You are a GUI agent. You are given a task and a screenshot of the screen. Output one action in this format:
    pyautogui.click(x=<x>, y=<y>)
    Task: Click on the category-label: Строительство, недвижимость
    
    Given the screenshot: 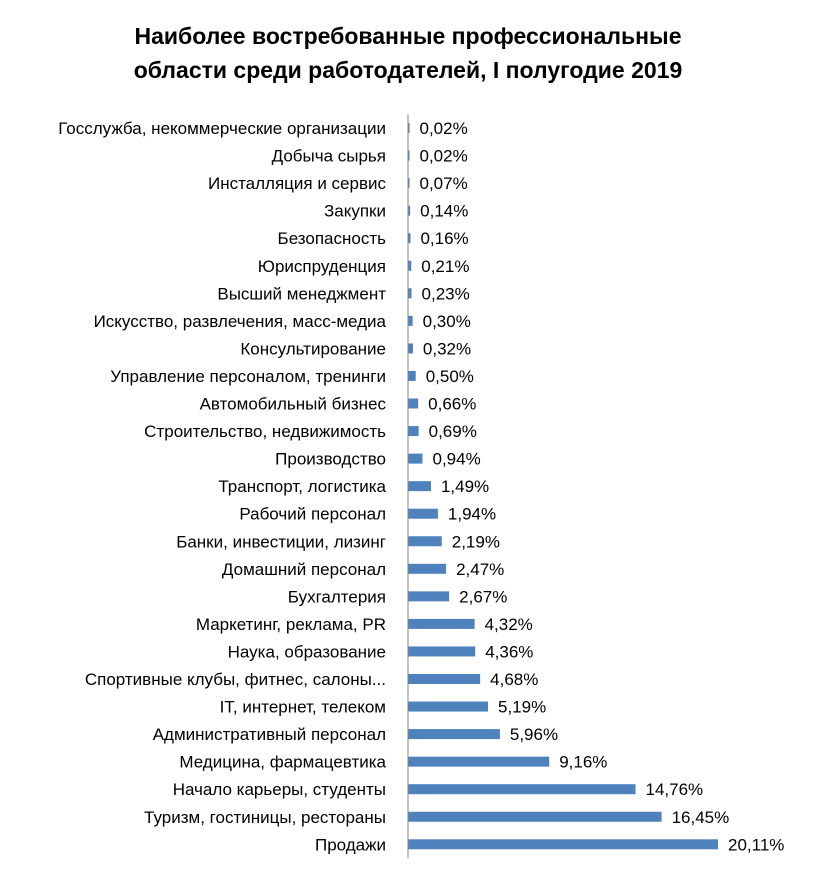 What is the action you would take?
    pyautogui.click(x=265, y=431)
    